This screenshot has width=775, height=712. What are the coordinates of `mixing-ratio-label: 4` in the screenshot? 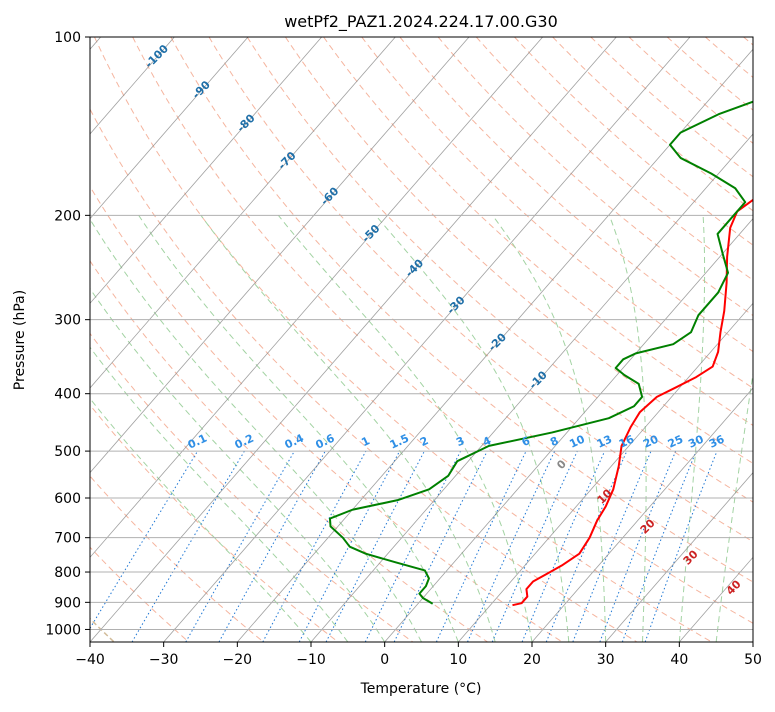 It's located at (487, 441).